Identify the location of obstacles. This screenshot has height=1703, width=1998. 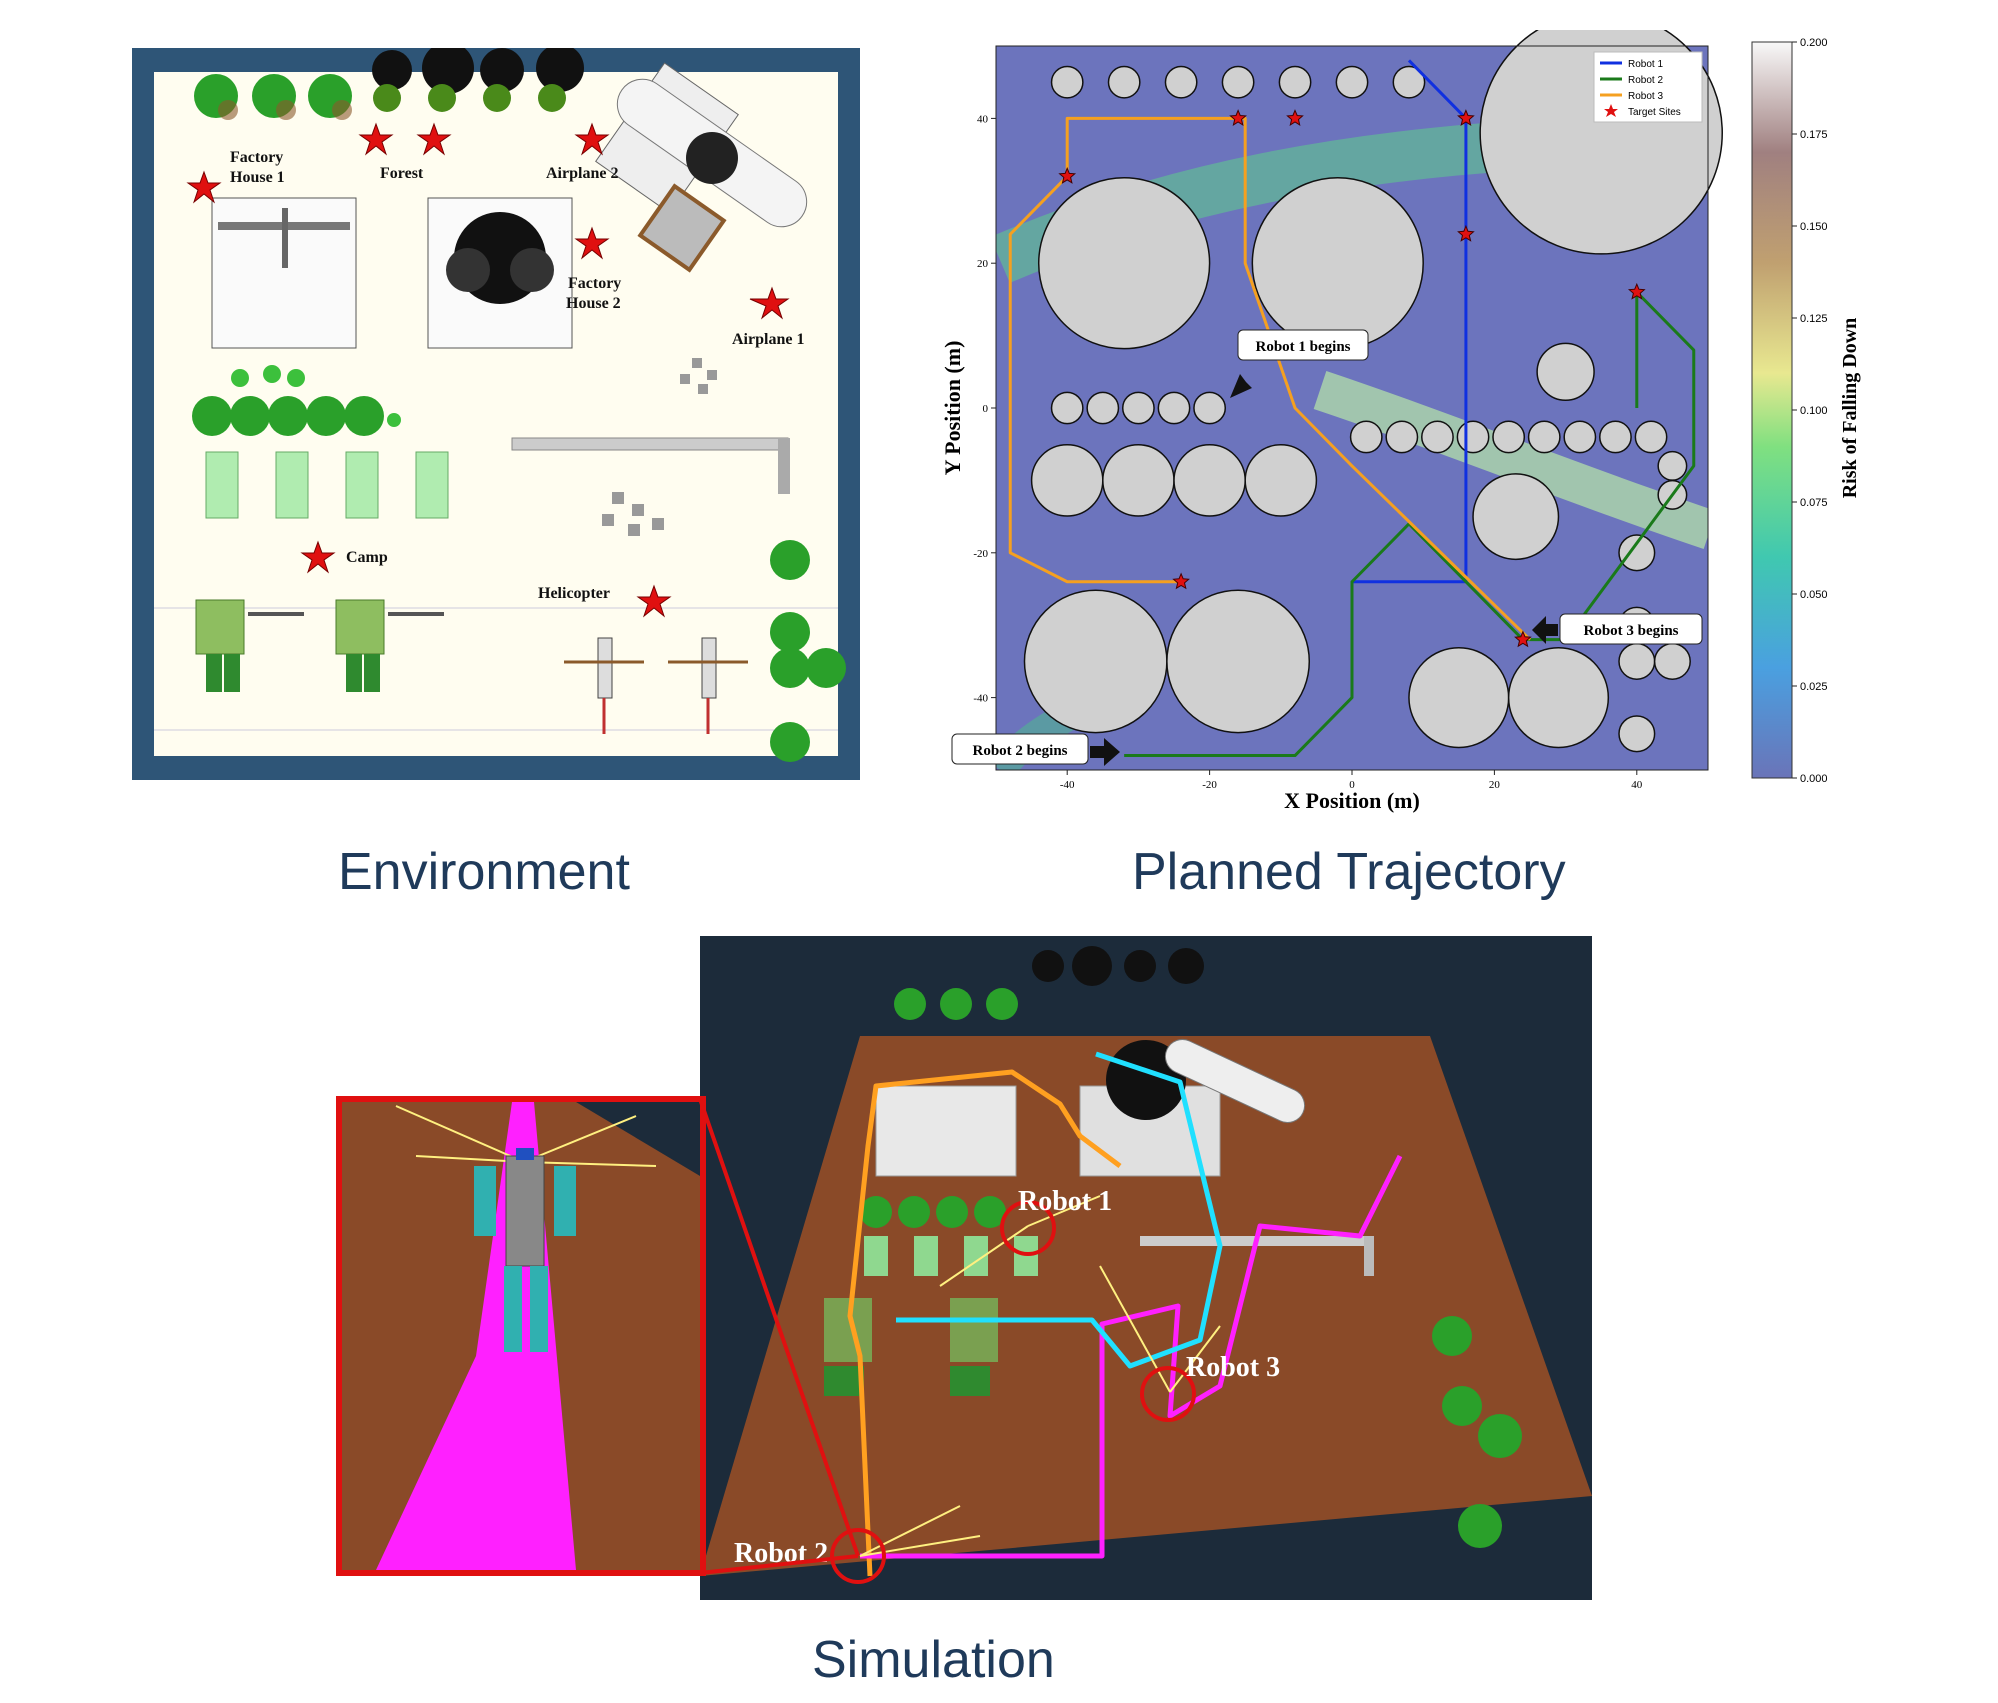
(1373, 391).